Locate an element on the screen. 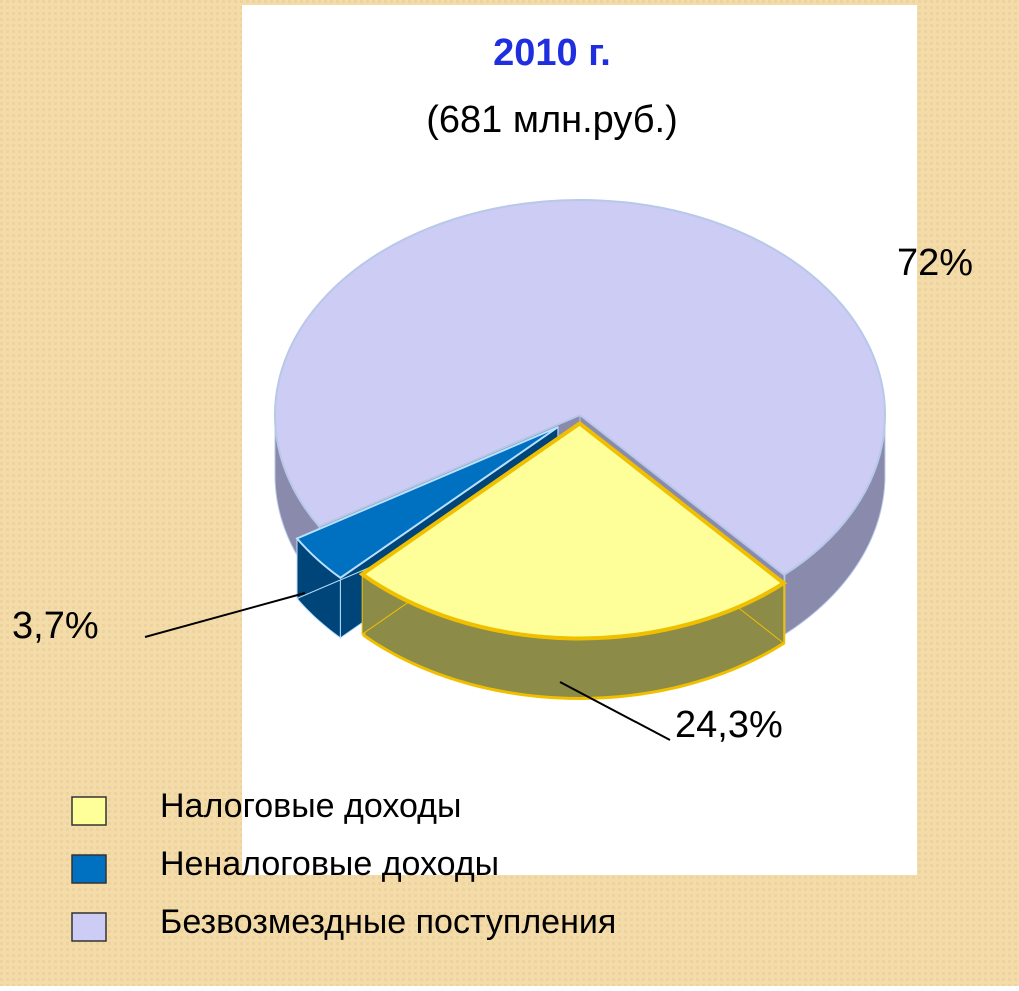 This screenshot has width=1019, height=991. legend-label: Налоговые доходы is located at coordinates (310, 806).